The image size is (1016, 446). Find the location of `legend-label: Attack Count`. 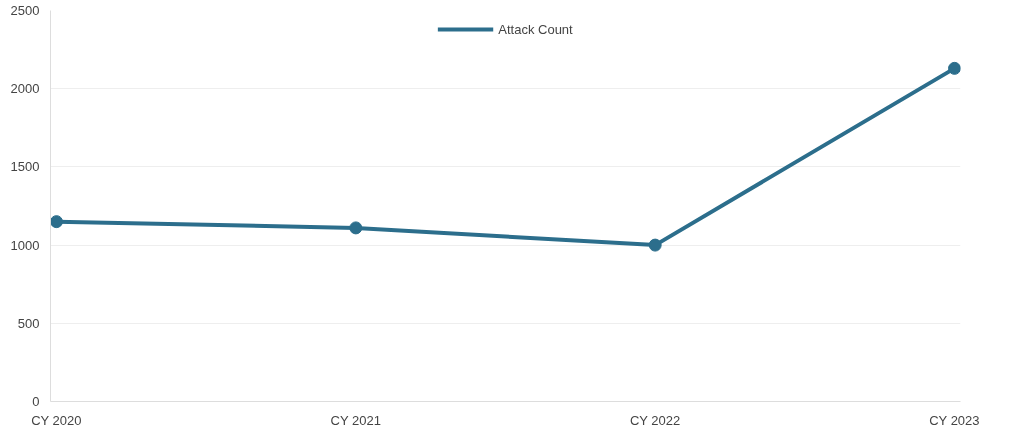

legend-label: Attack Count is located at coordinates (535, 29).